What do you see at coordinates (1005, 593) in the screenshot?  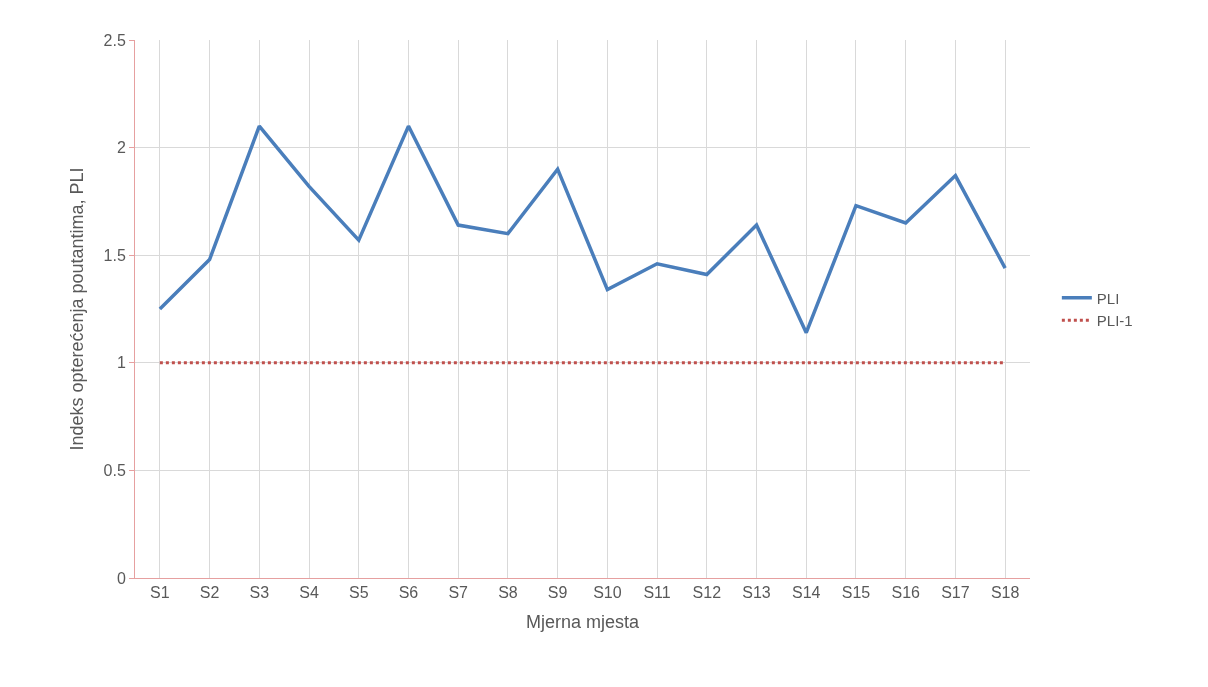 I see `x-tick-label: S18` at bounding box center [1005, 593].